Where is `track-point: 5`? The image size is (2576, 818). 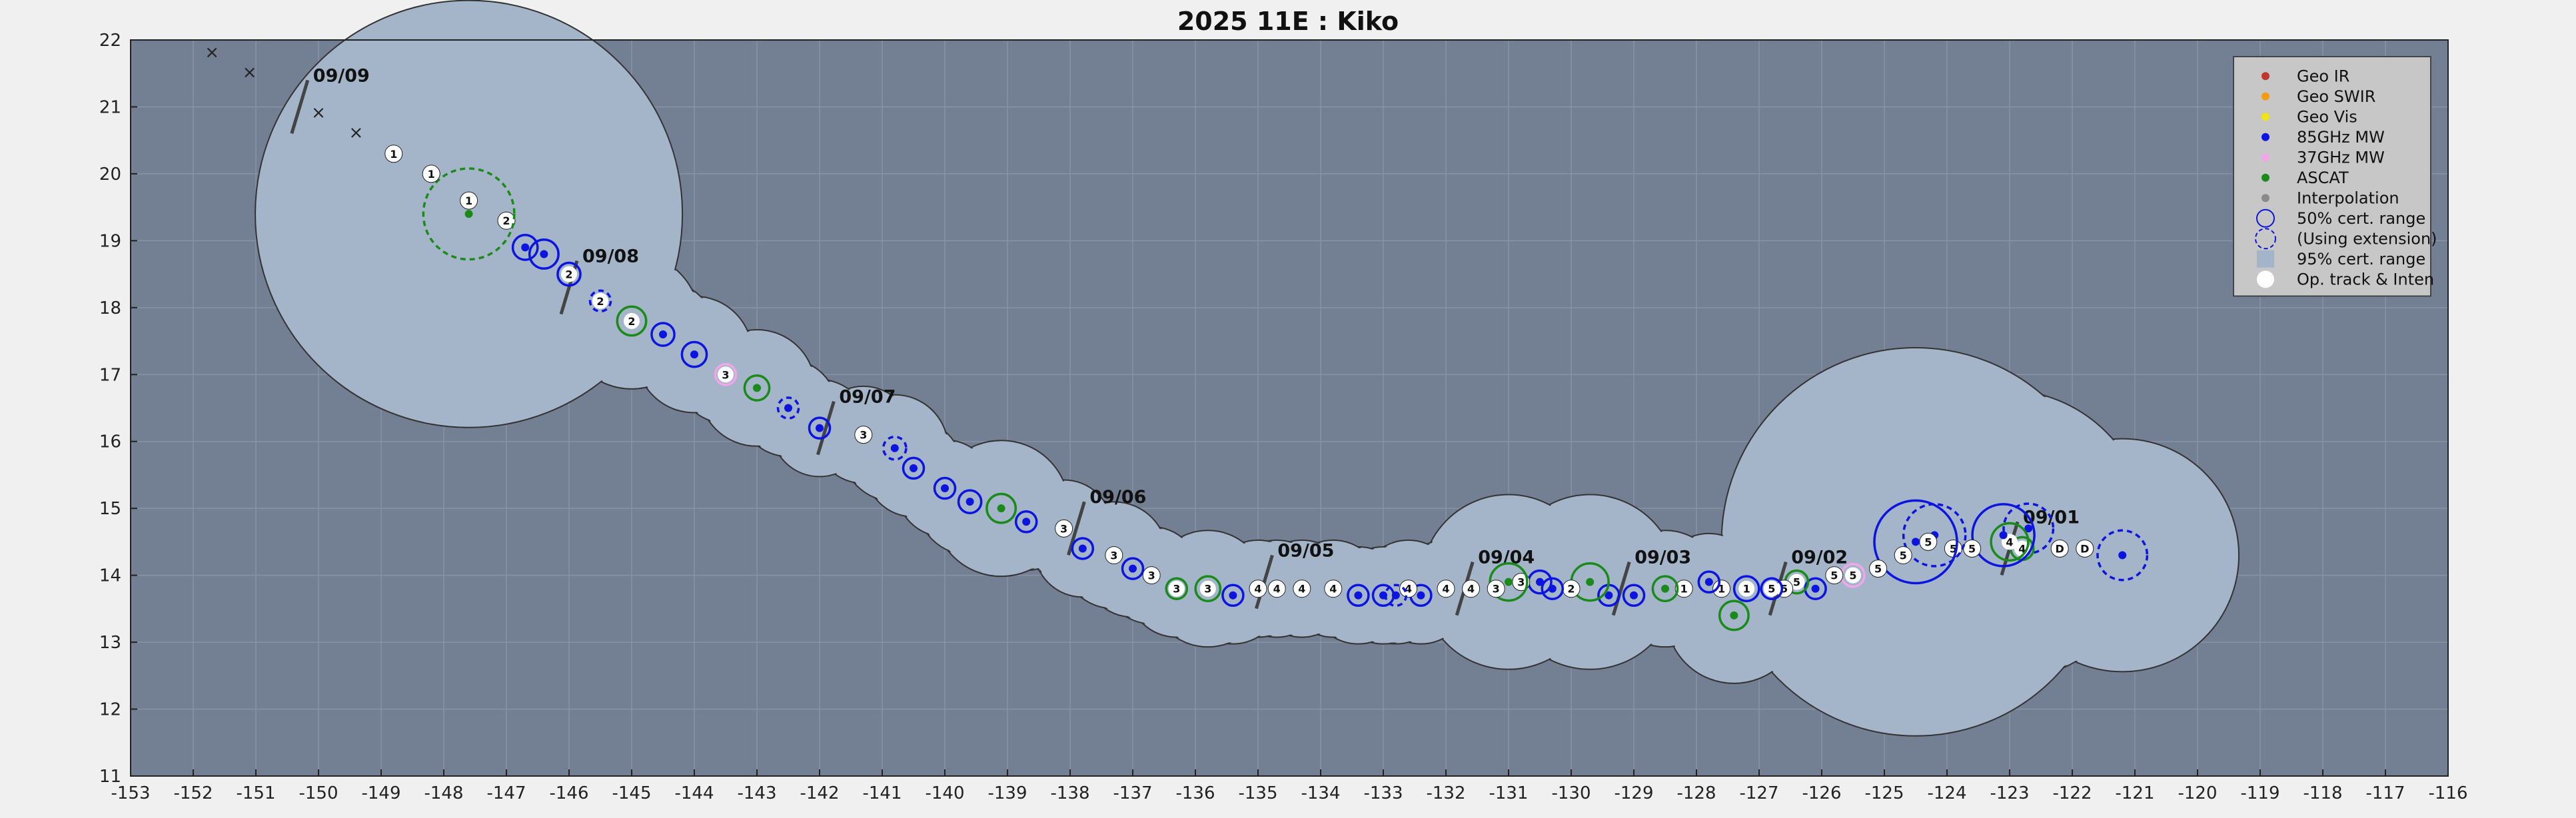
track-point: 5 is located at coordinates (1878, 569).